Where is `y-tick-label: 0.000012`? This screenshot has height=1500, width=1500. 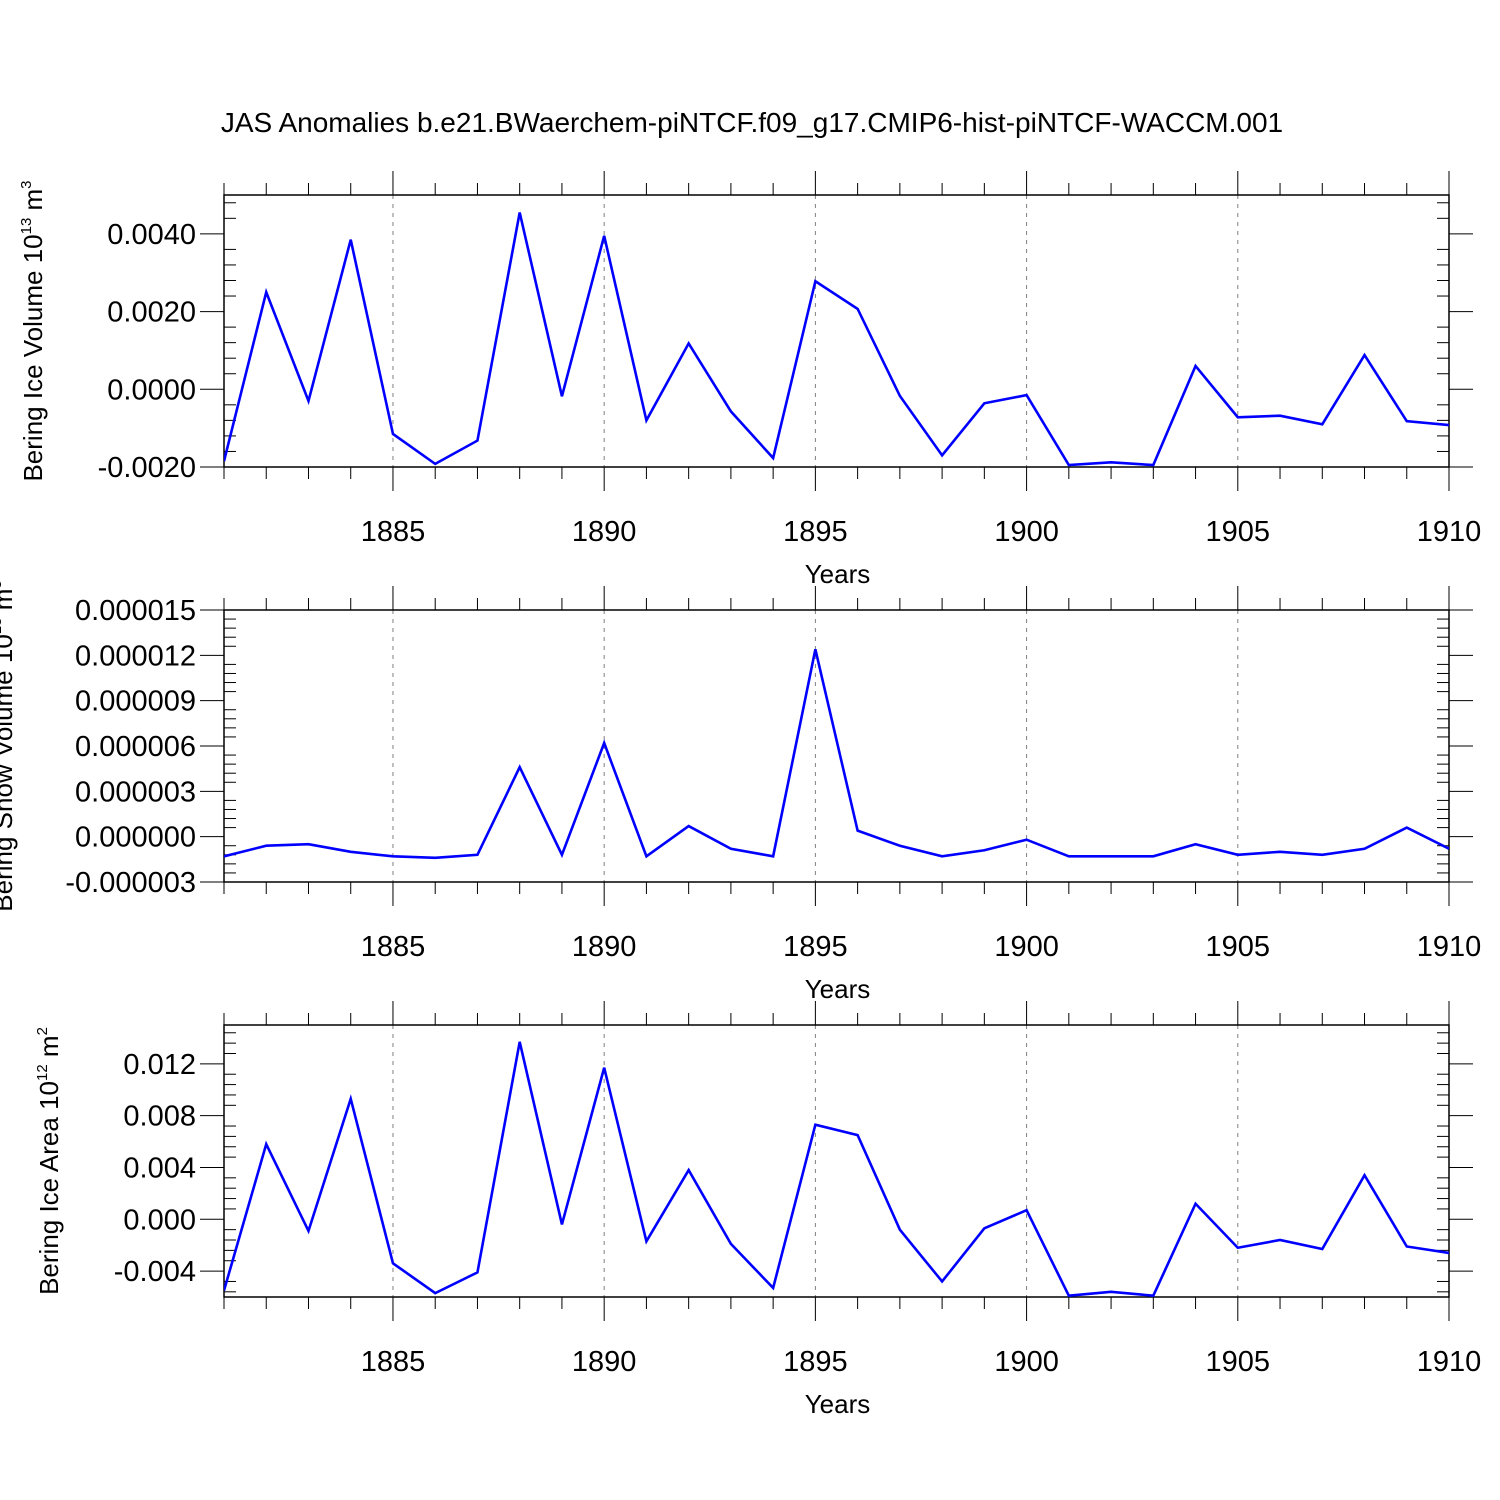
y-tick-label: 0.000012 is located at coordinates (135, 656).